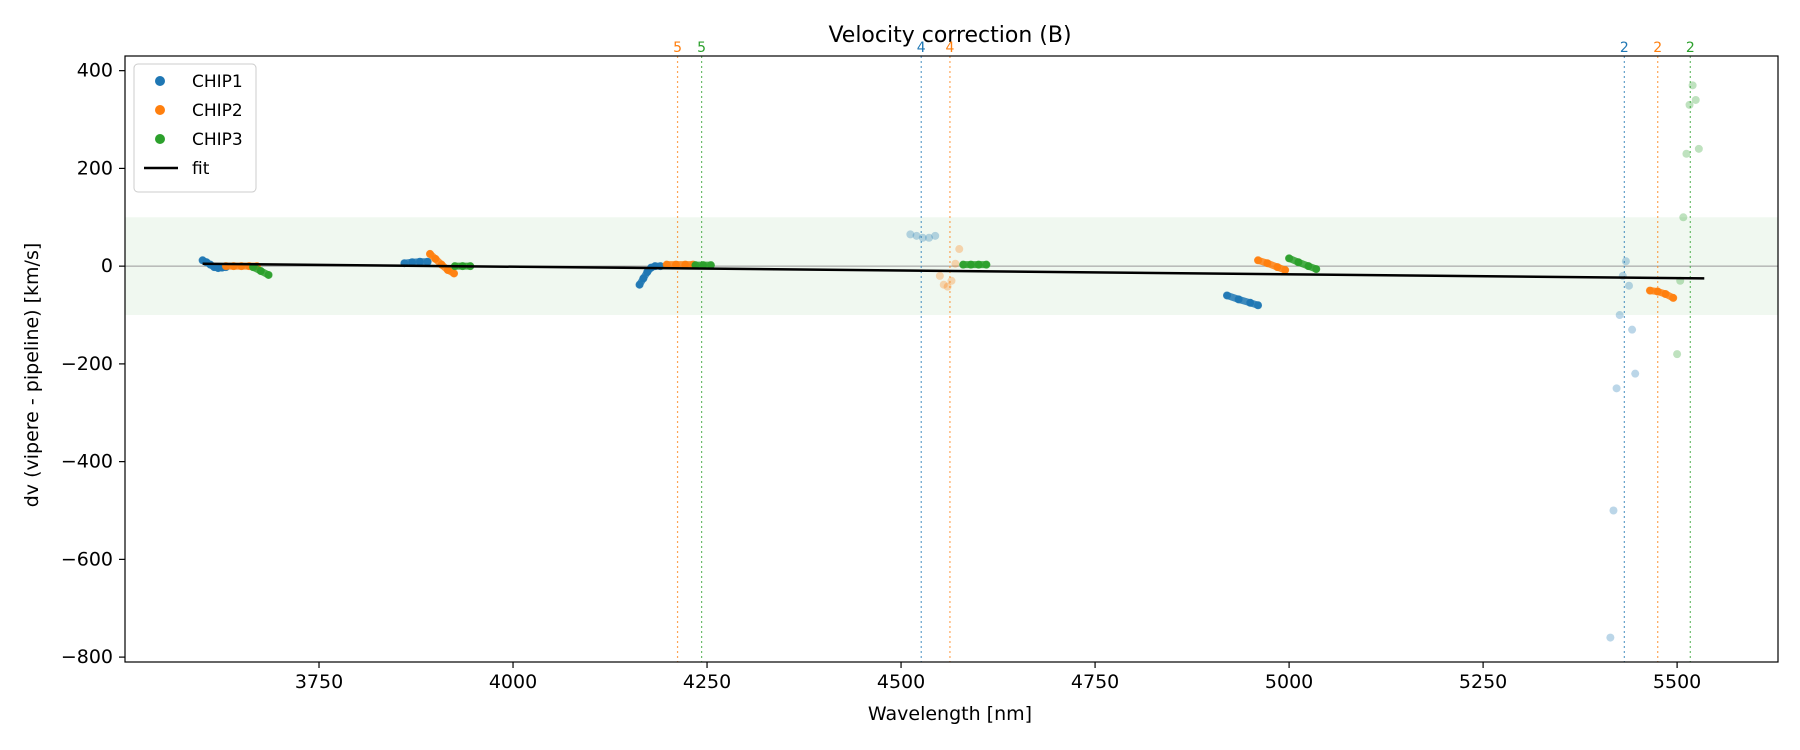  What do you see at coordinates (1289, 682) in the screenshot?
I see `x-tick-label: 5000` at bounding box center [1289, 682].